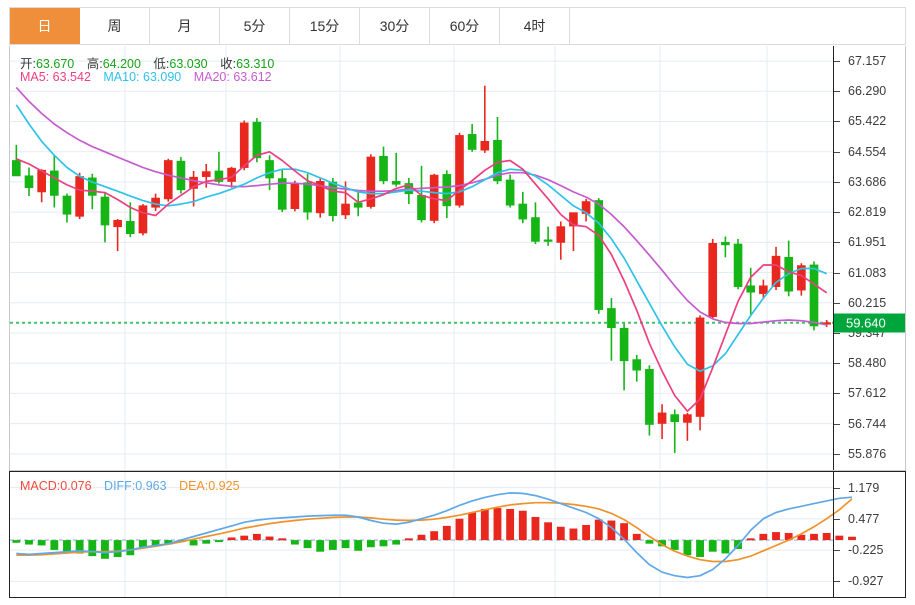 This screenshot has height=605, width=915. What do you see at coordinates (833, 258) in the screenshot?
I see `price-axis-divider` at bounding box center [833, 258].